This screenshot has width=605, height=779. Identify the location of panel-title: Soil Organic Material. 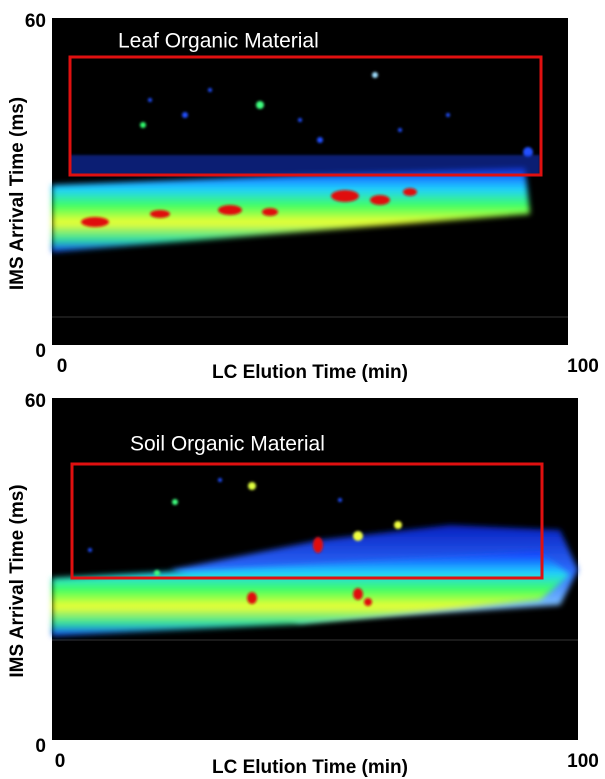
(227, 444).